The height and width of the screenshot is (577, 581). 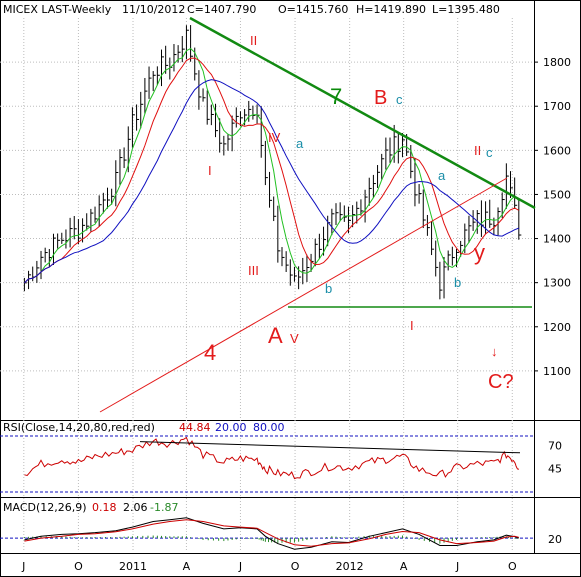 What do you see at coordinates (45, 507) in the screenshot?
I see `macd-label: MACD(12,26,9)` at bounding box center [45, 507].